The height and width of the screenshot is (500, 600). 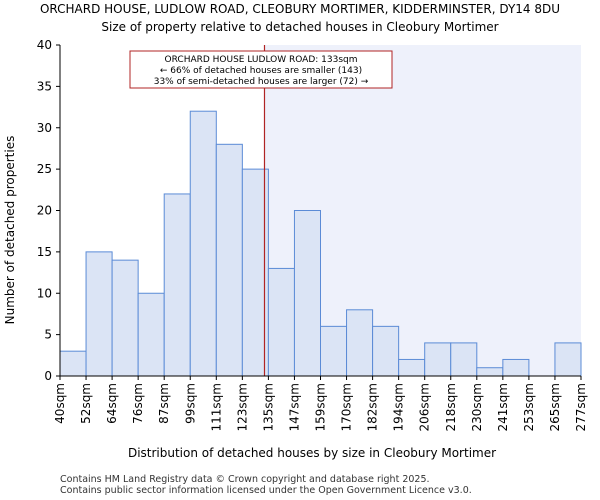 I want to click on bar-40sqm, so click(x=73, y=363).